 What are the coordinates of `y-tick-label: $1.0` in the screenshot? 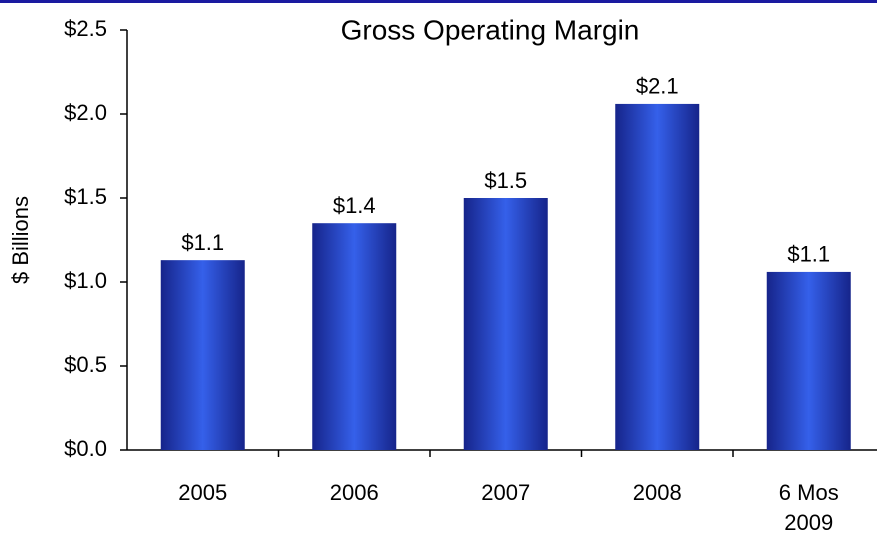 It's located at (85, 280).